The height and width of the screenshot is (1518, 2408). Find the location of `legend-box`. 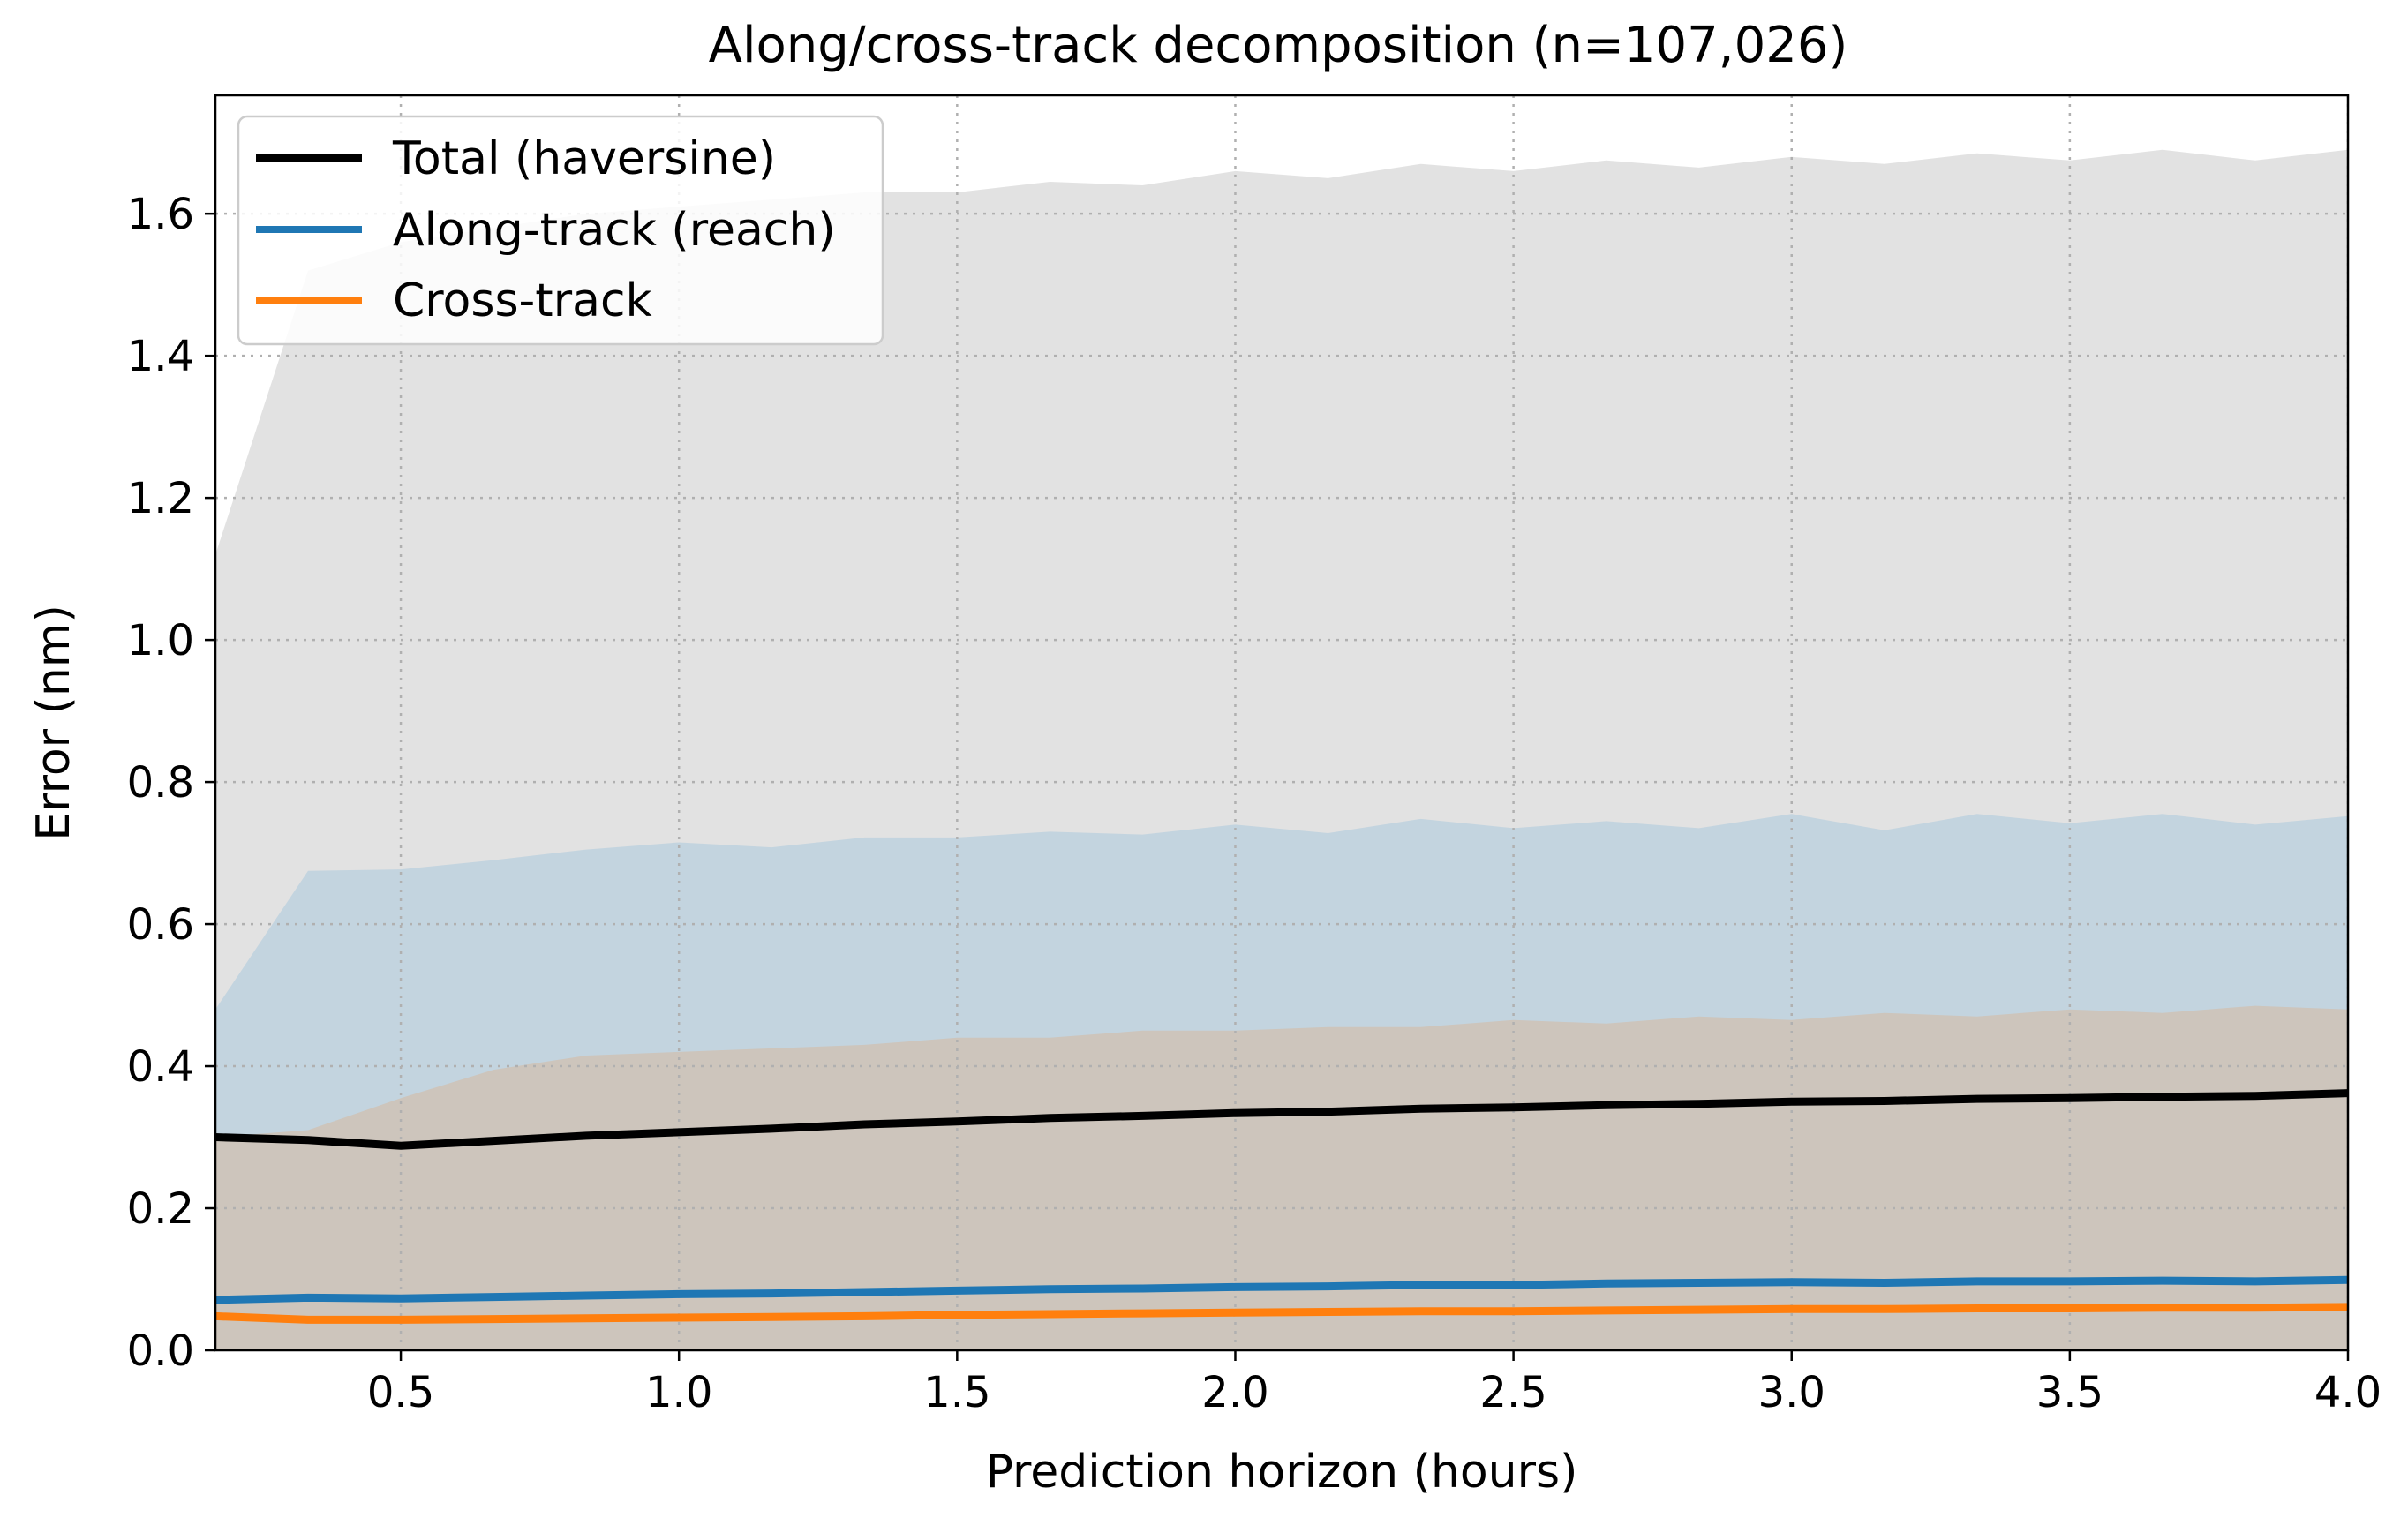

legend-box is located at coordinates (560, 230).